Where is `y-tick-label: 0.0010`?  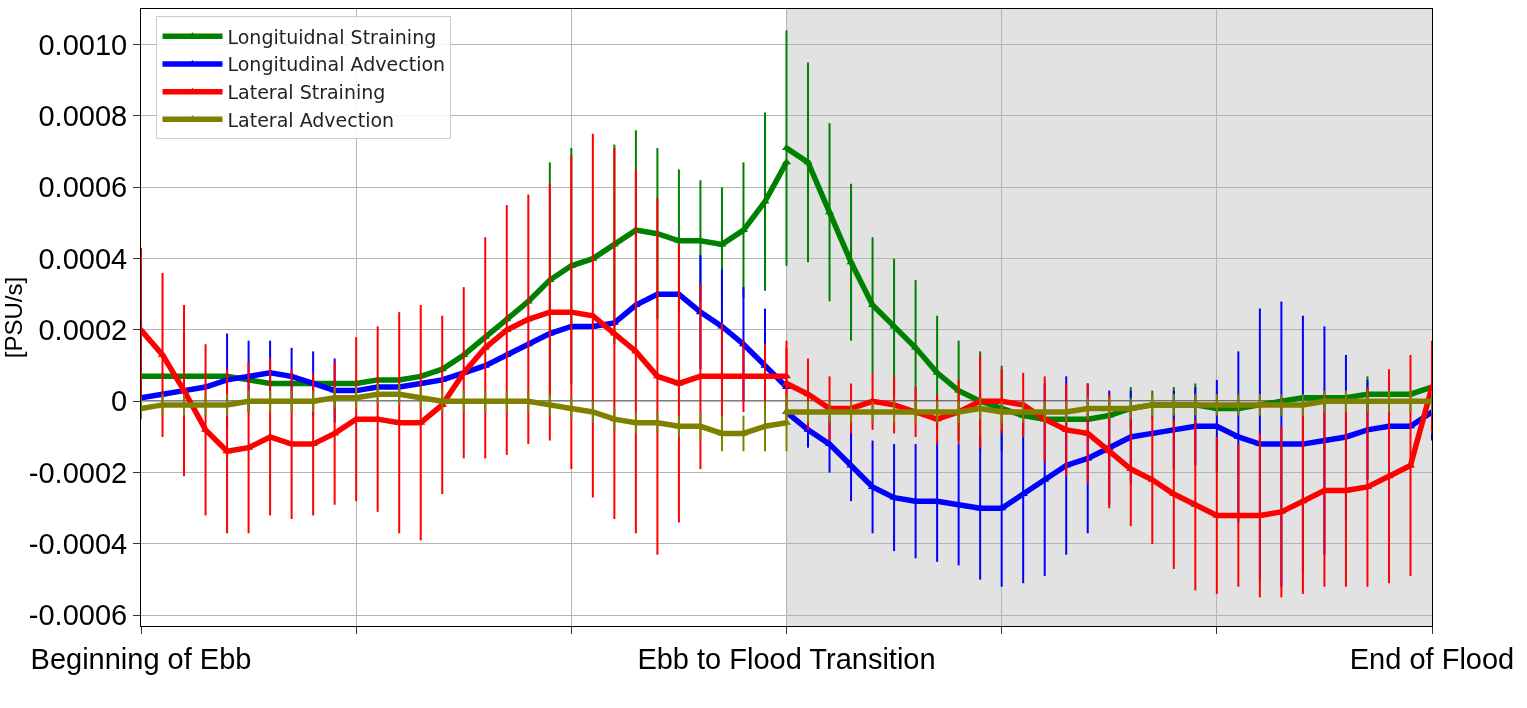
y-tick-label: 0.0010 is located at coordinates (83, 44).